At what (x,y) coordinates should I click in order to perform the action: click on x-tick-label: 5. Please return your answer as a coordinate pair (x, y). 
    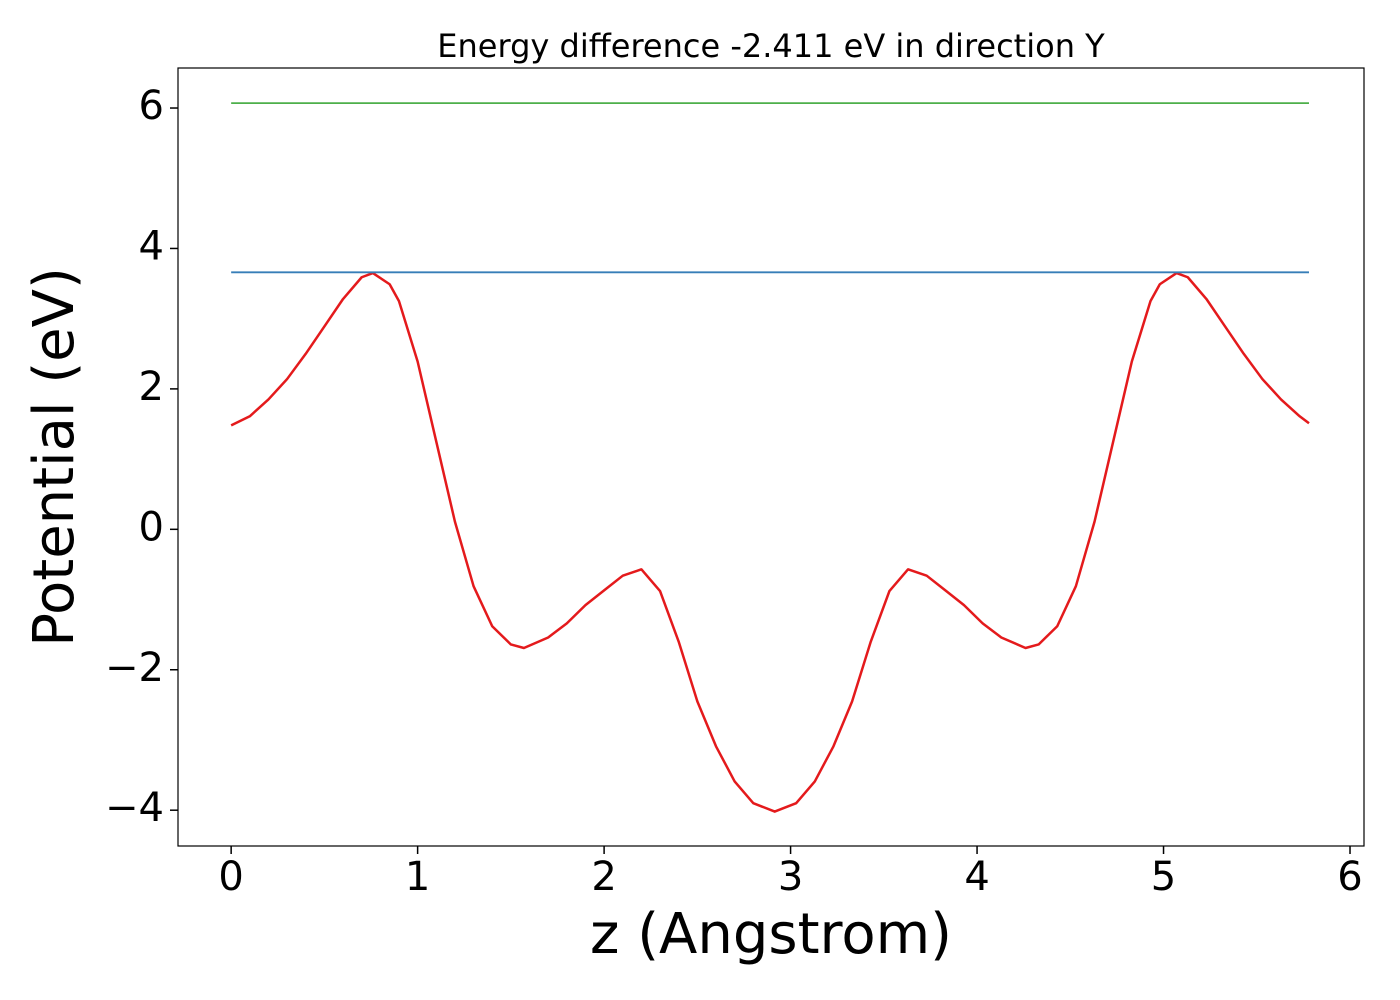
    Looking at the image, I should click on (1163, 877).